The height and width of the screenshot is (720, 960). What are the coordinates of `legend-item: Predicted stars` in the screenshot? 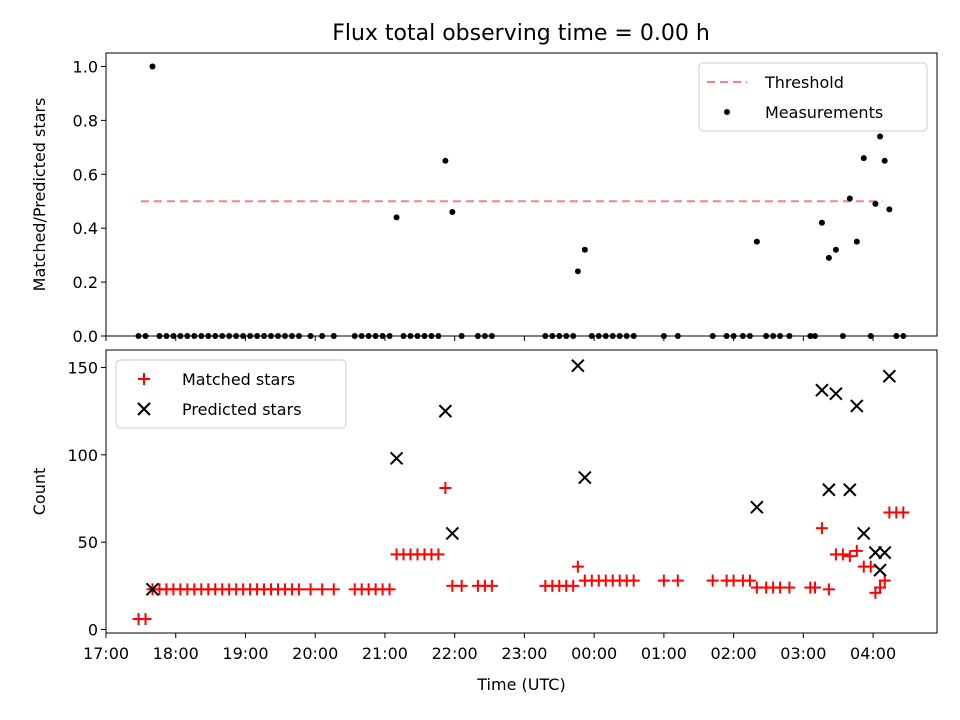 It's located at (219, 409).